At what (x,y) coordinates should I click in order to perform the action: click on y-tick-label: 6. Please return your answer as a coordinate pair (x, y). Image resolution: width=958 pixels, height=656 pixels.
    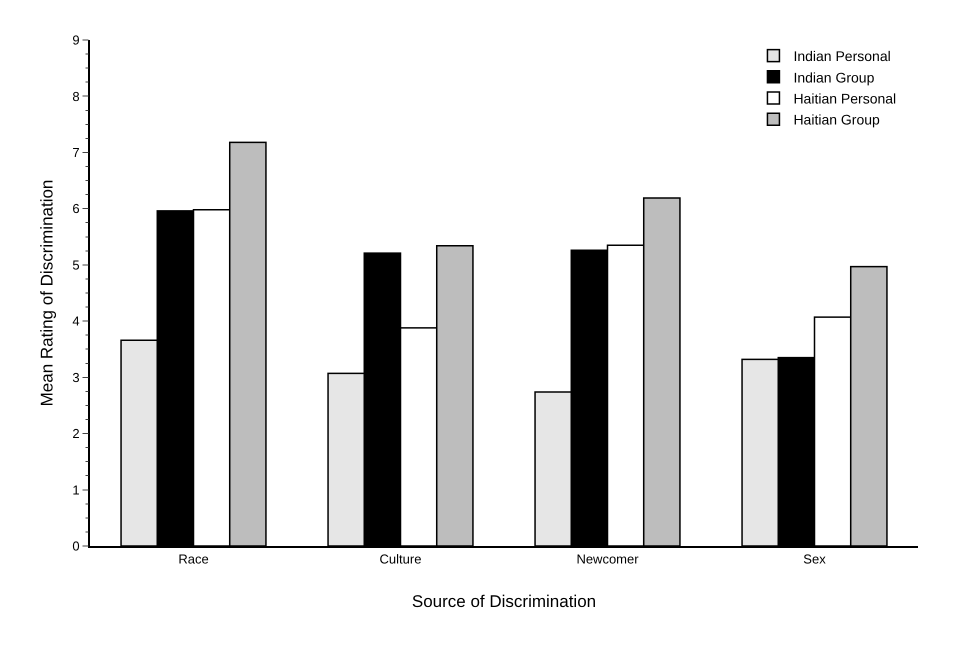
    Looking at the image, I should click on (76, 208).